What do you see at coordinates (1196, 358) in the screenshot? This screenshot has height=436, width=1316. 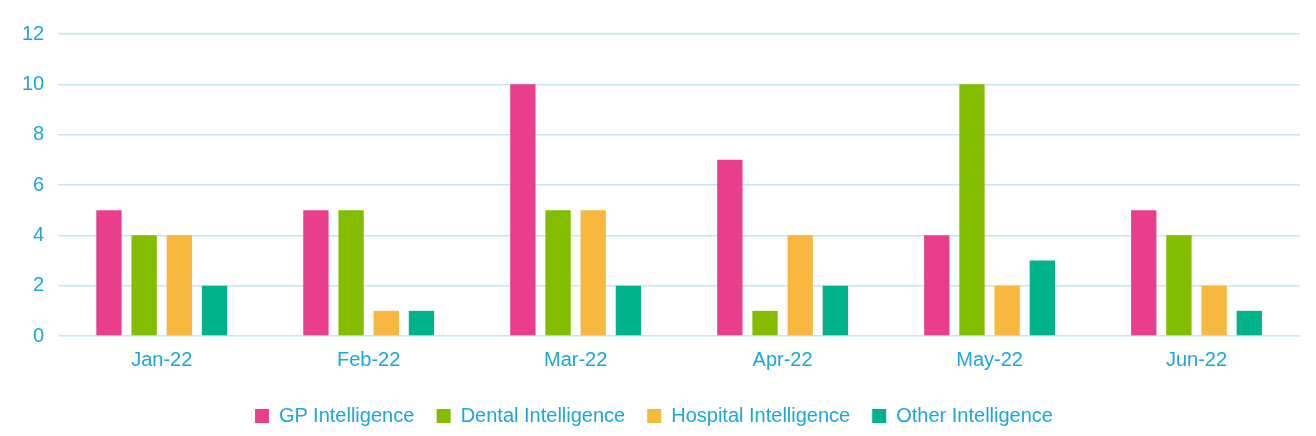 I see `x-tick-label: Jun-22` at bounding box center [1196, 358].